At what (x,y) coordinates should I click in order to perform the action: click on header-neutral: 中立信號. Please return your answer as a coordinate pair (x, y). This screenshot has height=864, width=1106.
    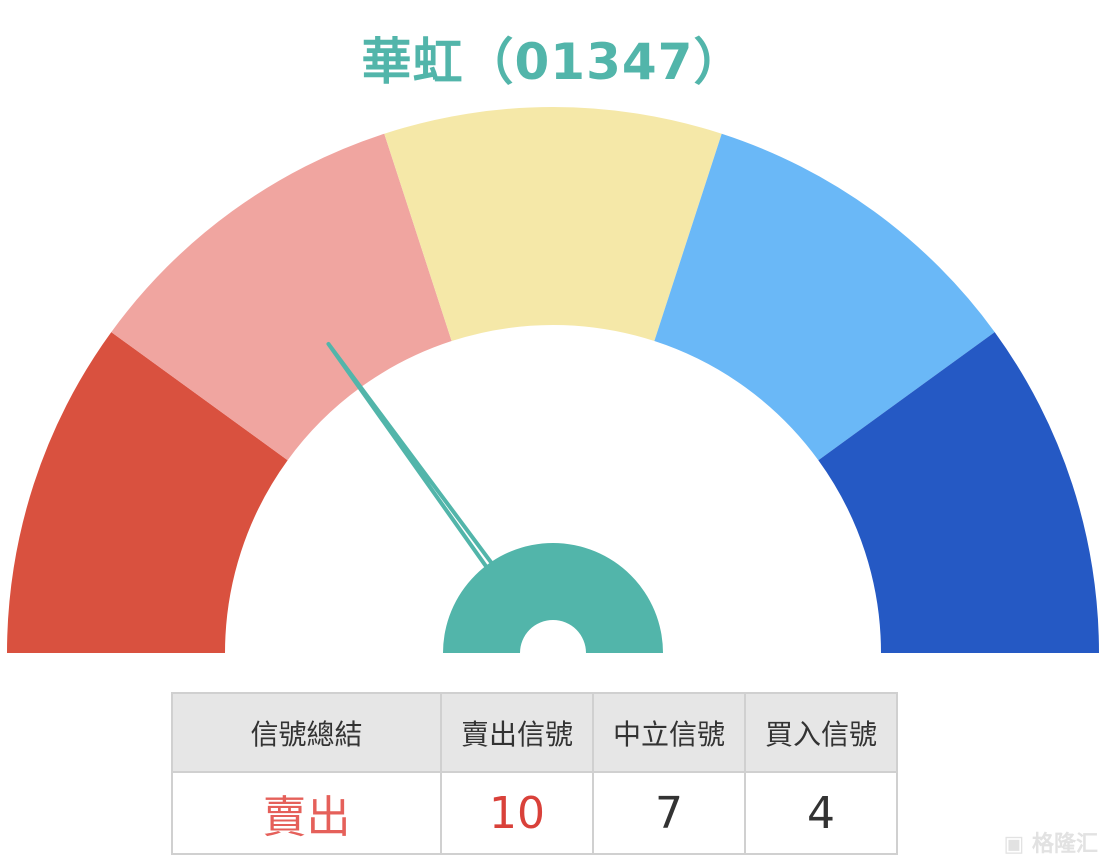
    Looking at the image, I should click on (669, 732).